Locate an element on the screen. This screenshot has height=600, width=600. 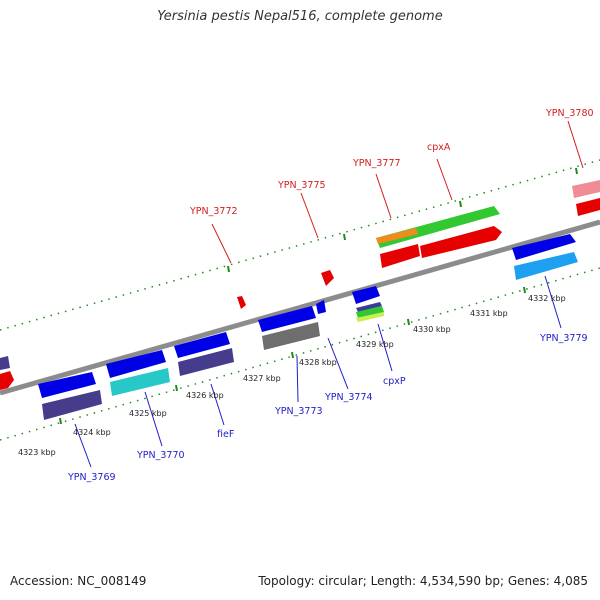
top-gene-labels: YPN_3772 YPN_3775 YPN_3777 cpxA YPN_3780 is located at coordinates (391, 162).